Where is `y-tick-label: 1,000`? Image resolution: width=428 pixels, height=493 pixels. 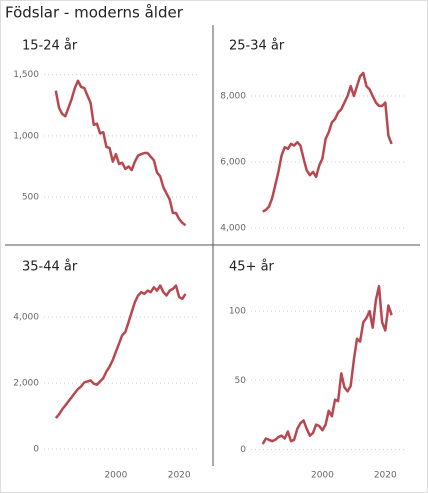
y-tick-label: 1,000 is located at coordinates (26, 136).